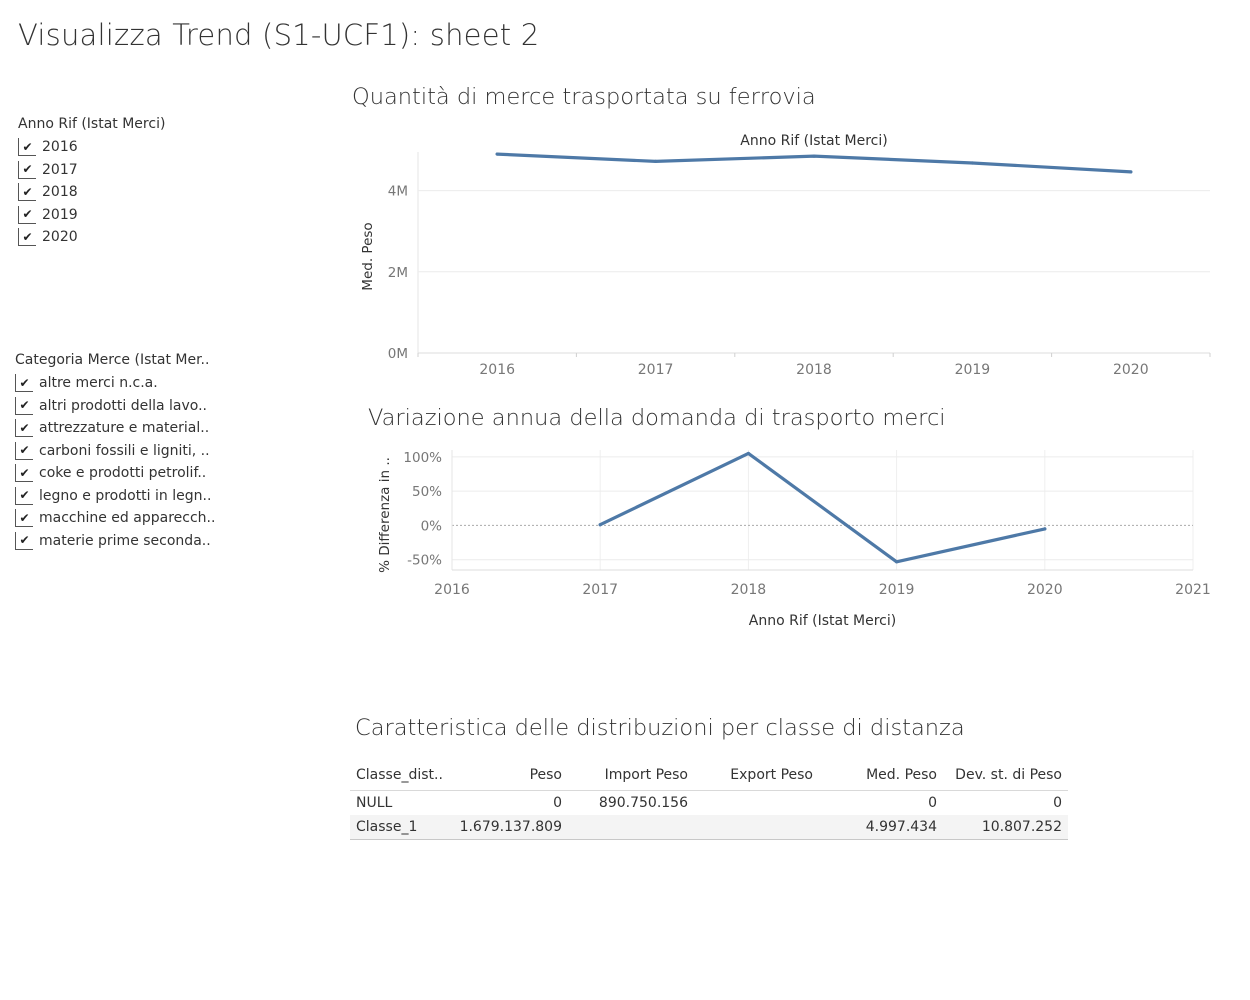 This screenshot has height=1000, width=1250. I want to click on filter-categoria-item: ✔ macchine ed apparecch.., so click(125, 518).